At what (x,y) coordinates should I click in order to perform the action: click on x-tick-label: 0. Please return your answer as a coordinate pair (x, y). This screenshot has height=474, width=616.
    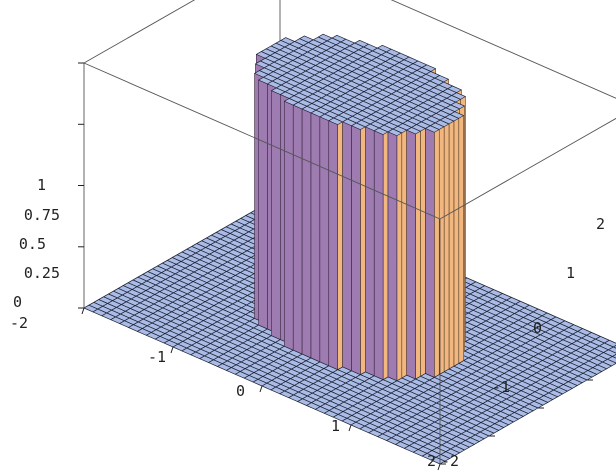
    Looking at the image, I should click on (240, 391).